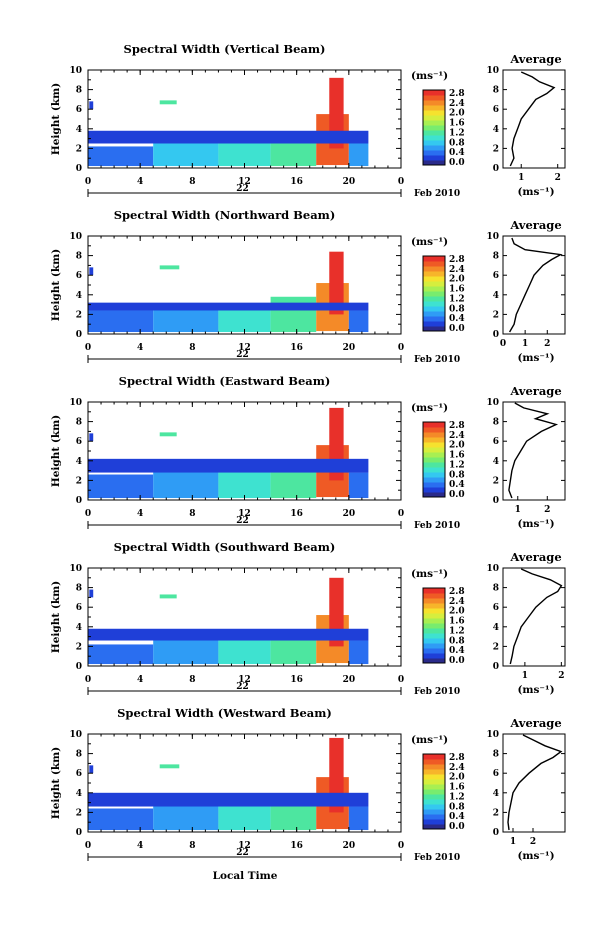  What do you see at coordinates (496, 628) in the screenshot?
I see `average-y-tick-label: 4` at bounding box center [496, 628].